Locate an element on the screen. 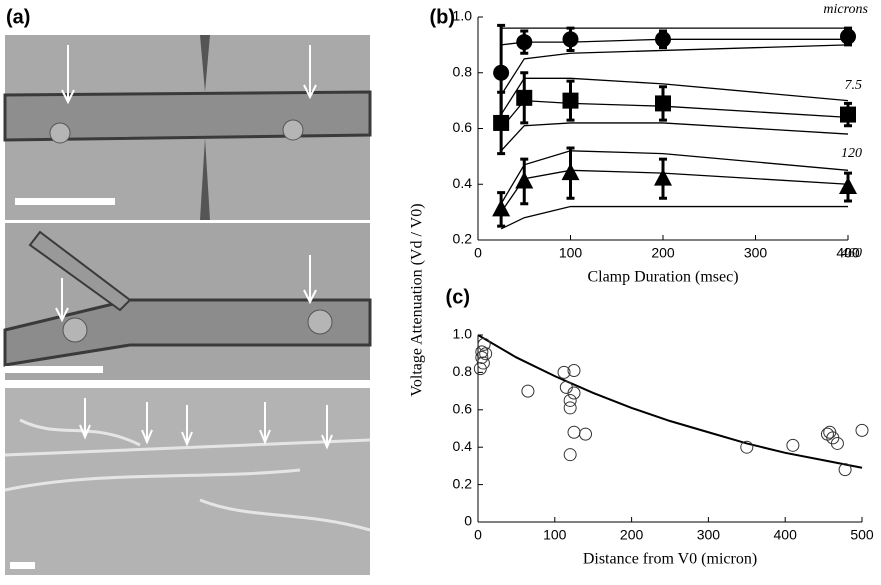  panel-label: (b) is located at coordinates (442, 17).